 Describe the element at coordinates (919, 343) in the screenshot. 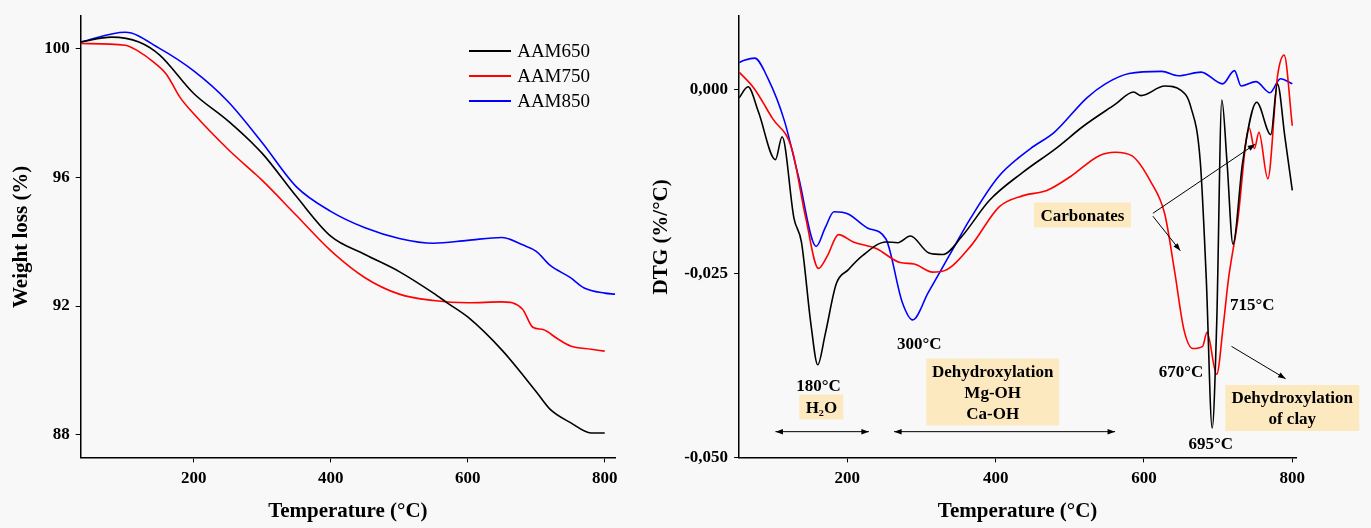

I see `annotation: 300°C` at that location.